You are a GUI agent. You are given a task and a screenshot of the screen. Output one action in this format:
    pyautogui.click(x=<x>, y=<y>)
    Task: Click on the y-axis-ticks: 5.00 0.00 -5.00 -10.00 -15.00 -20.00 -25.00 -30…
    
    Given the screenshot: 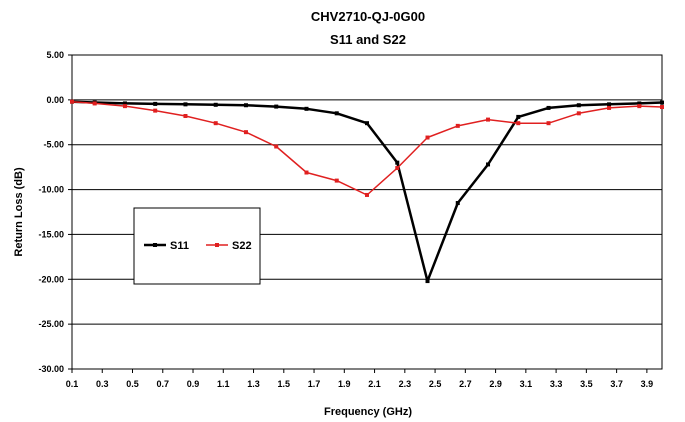 What is the action you would take?
    pyautogui.click(x=55, y=212)
    